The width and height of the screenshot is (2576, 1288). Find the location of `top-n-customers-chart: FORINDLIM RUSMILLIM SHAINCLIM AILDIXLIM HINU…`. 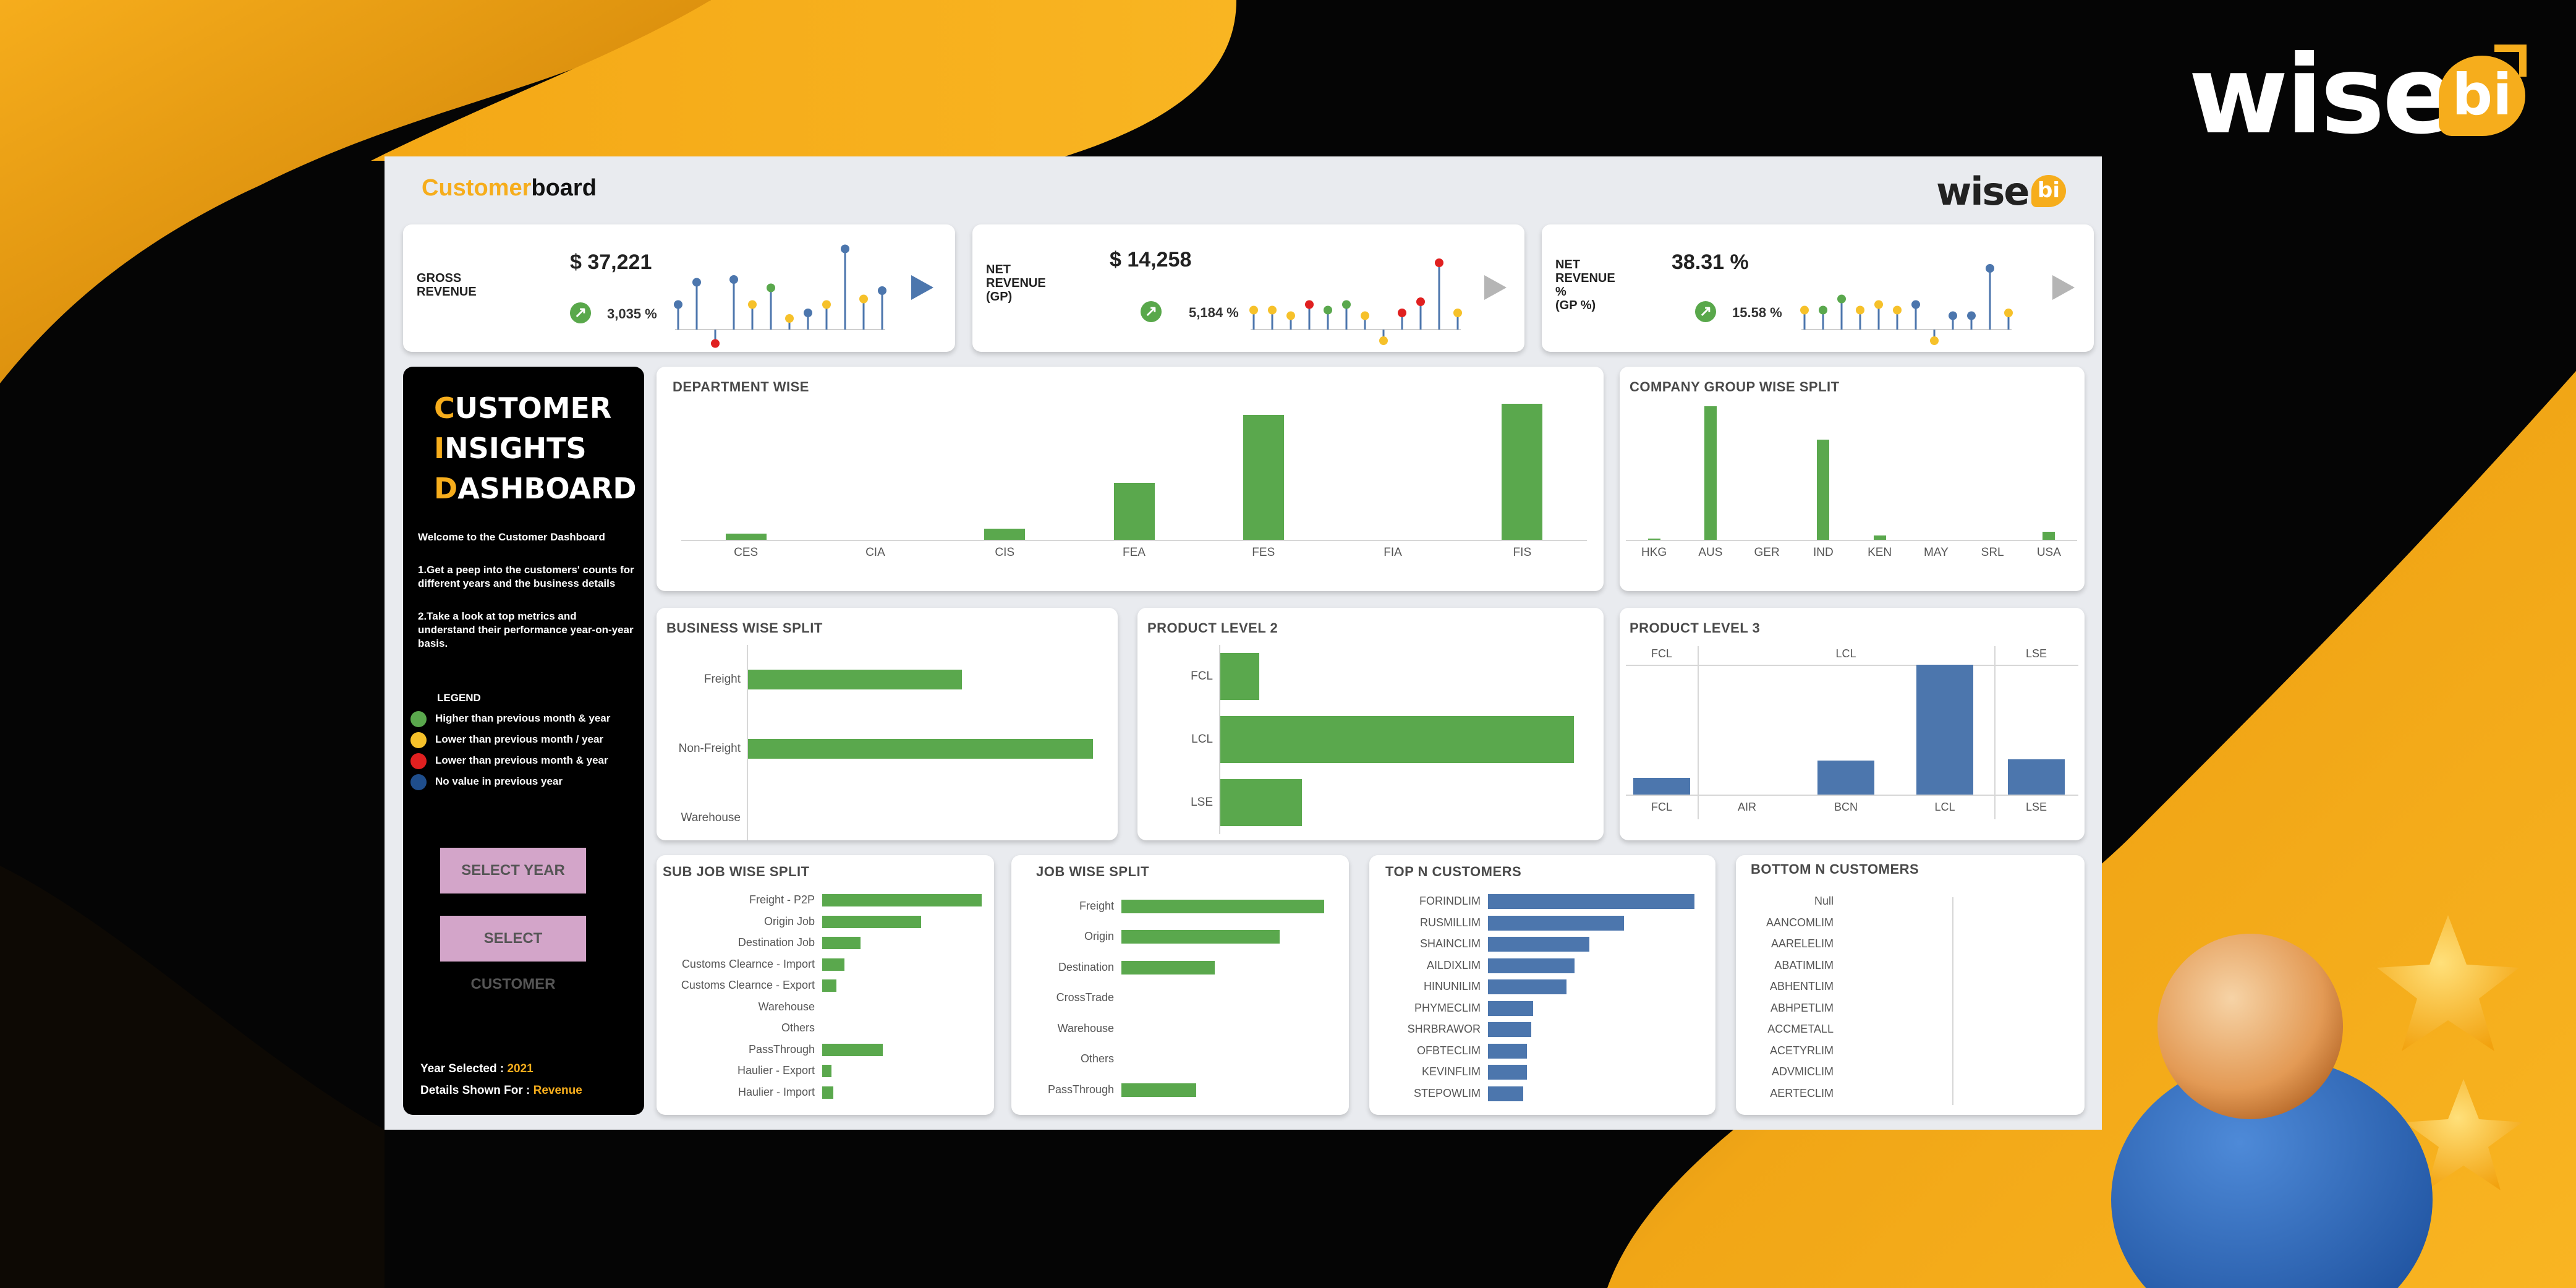

top-n-customers-chart: FORINDLIM RUSMILLIM SHAINCLIM AILDIXLIM HINU… is located at coordinates (1536, 1002).